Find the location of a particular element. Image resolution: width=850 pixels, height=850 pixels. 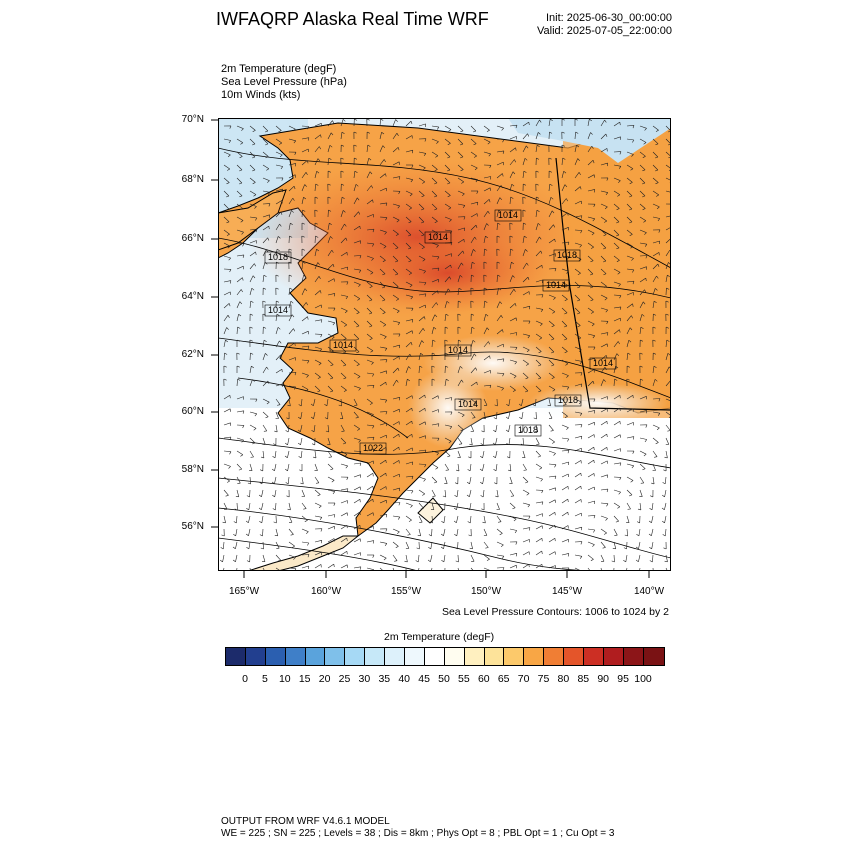

footnote-line-1: OUTPUT FROM WRF V4.6.1 MODEL is located at coordinates (305, 821).